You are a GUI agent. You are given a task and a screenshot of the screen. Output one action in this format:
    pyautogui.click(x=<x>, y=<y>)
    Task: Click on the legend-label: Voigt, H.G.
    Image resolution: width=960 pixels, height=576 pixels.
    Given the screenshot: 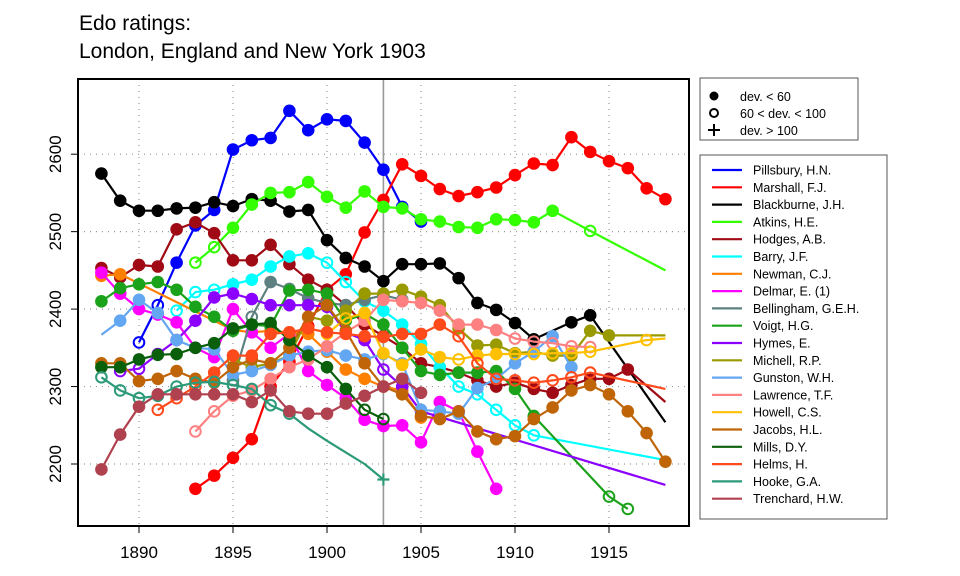 What is the action you would take?
    pyautogui.click(x=783, y=326)
    